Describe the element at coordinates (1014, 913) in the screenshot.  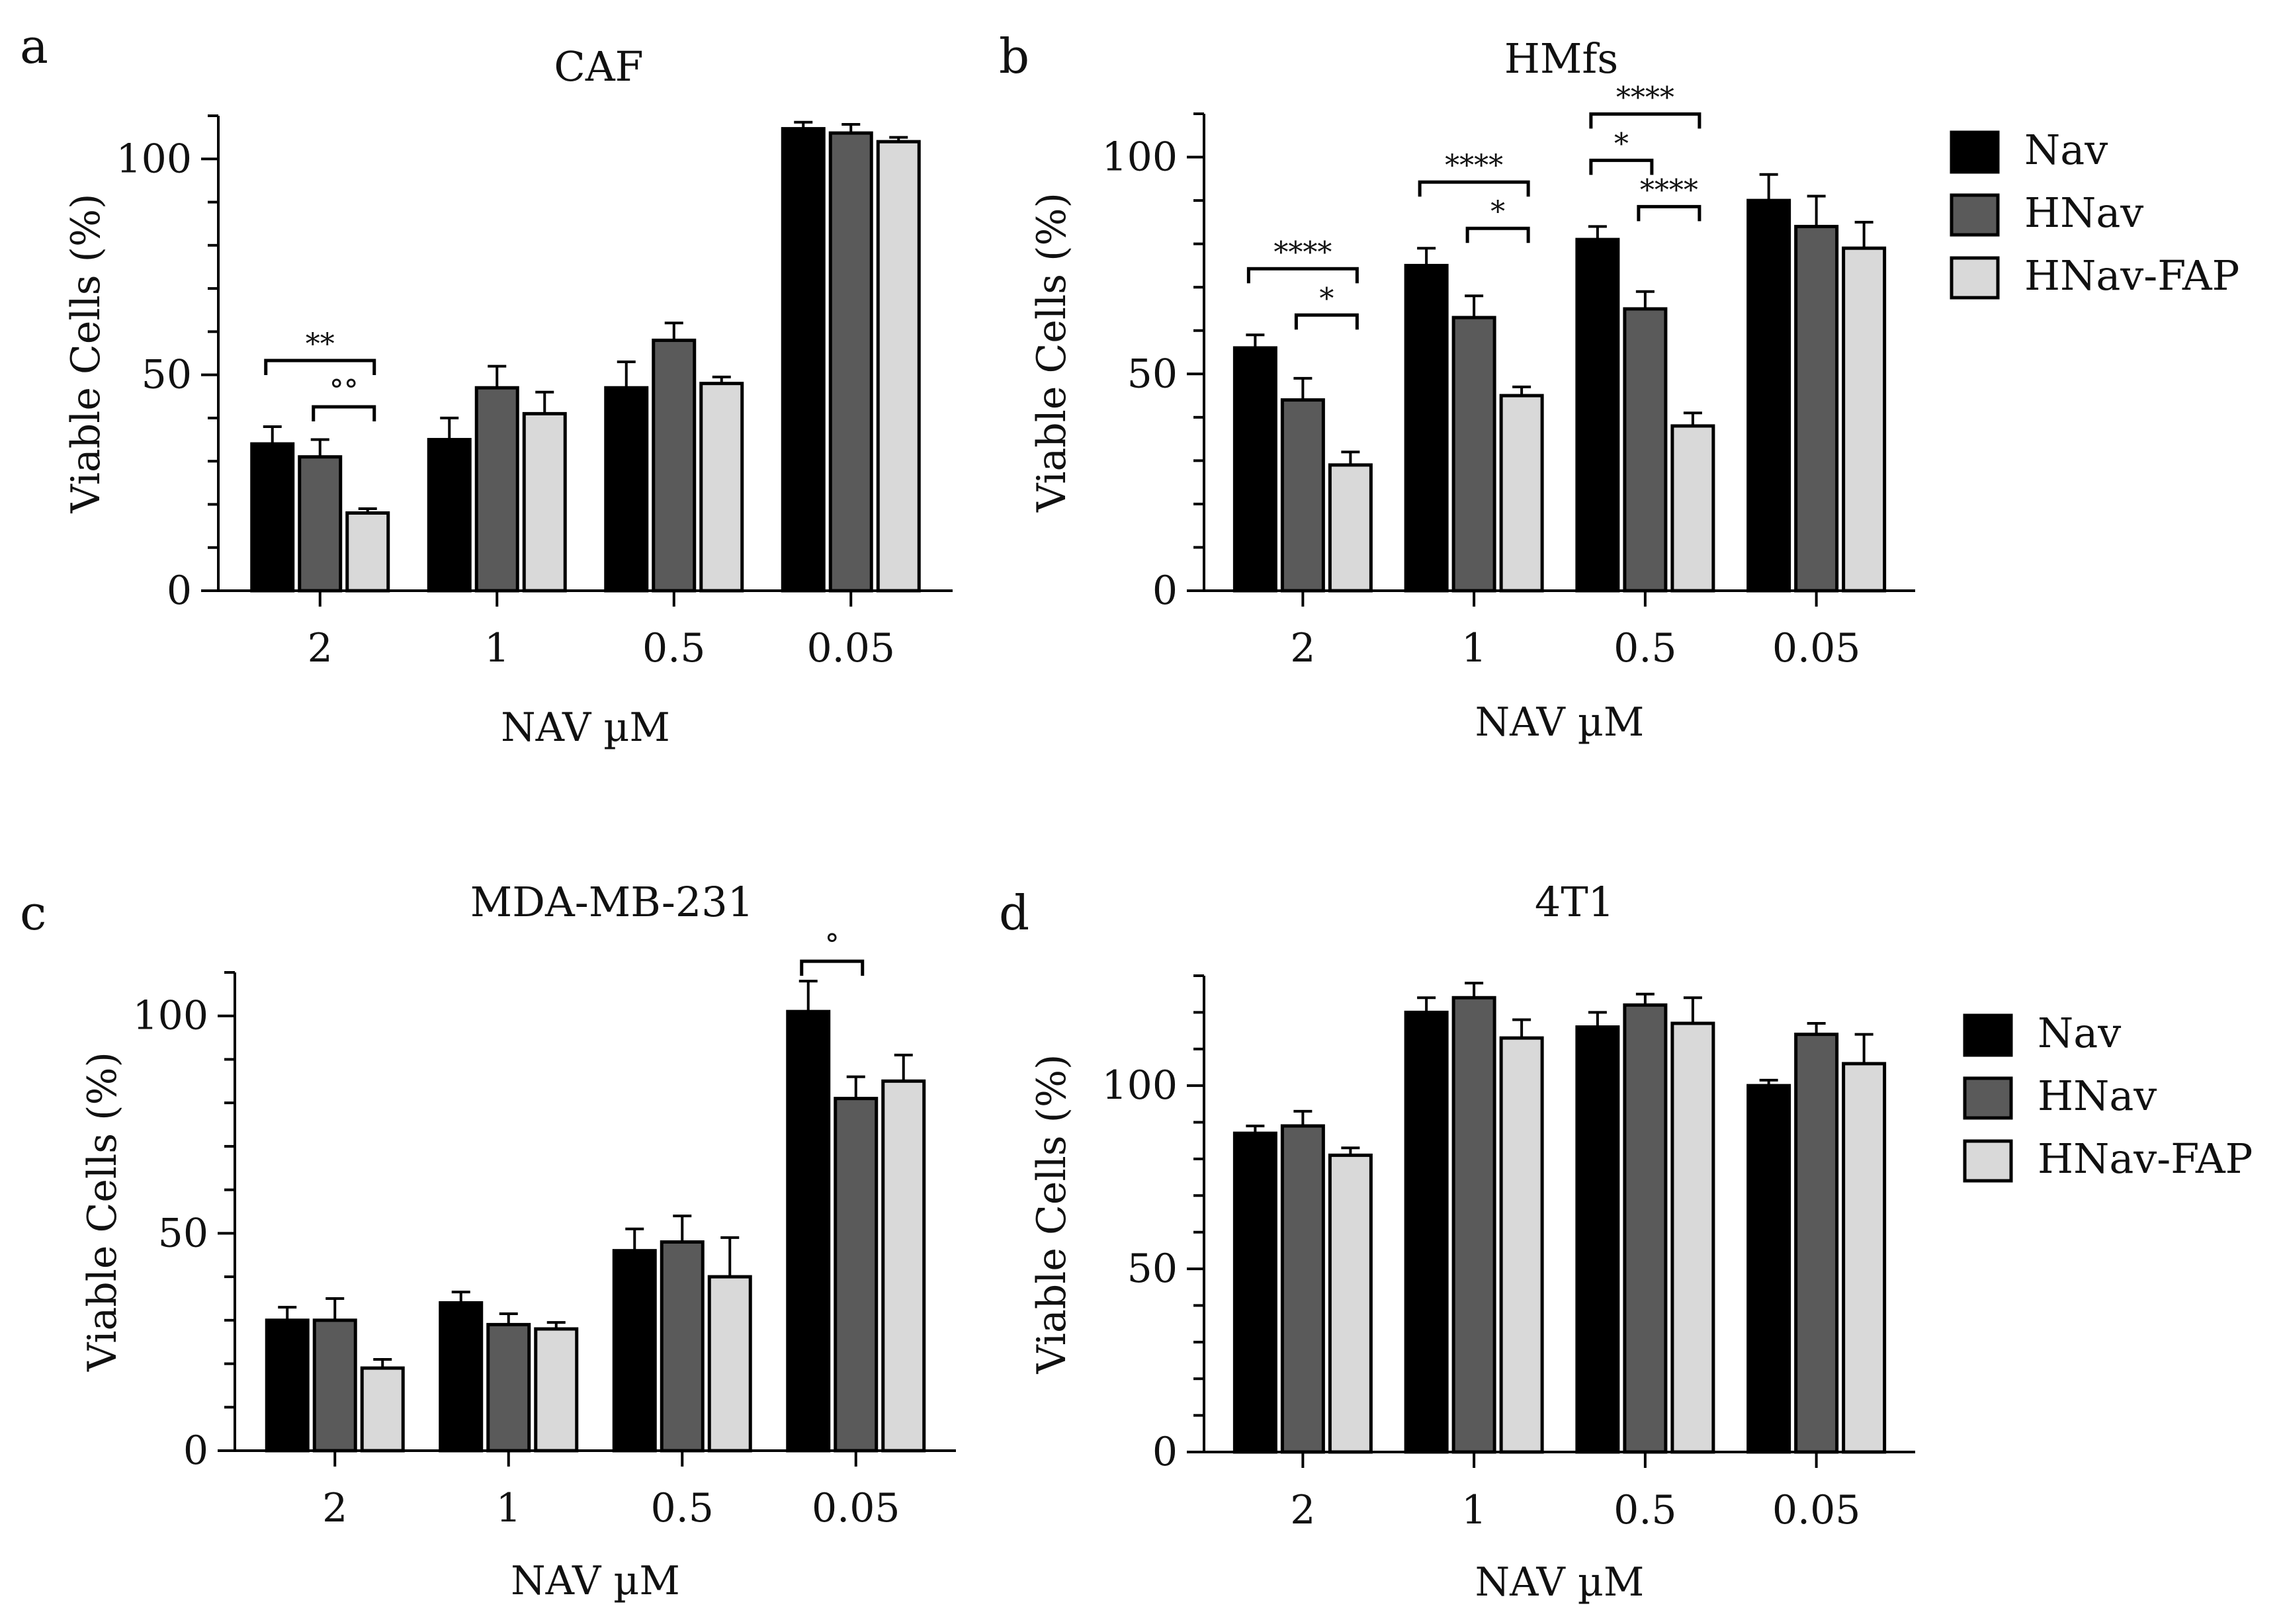
I see `panel-letter: d` at that location.